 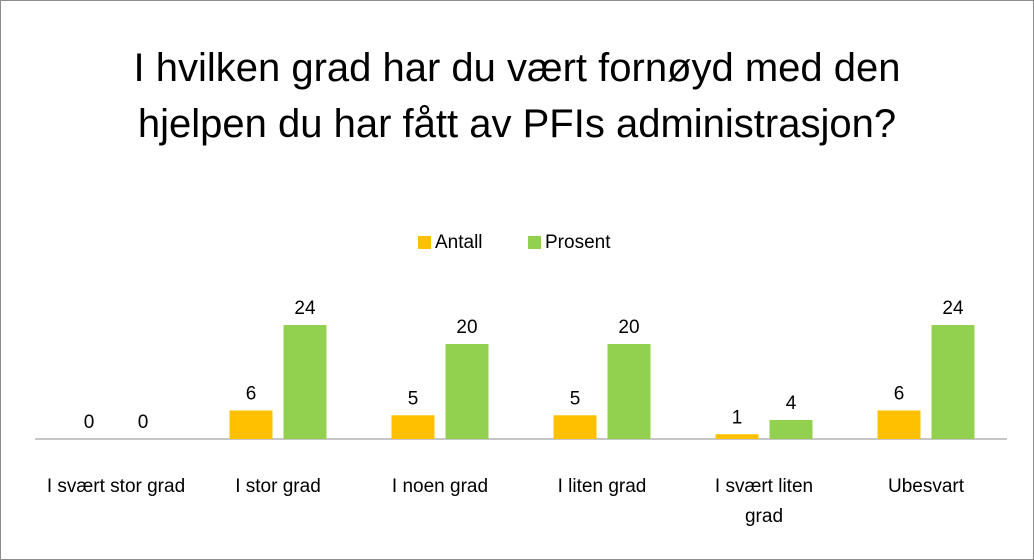 What do you see at coordinates (764, 501) in the screenshot?
I see `x-tick-label: I svært liten grad` at bounding box center [764, 501].